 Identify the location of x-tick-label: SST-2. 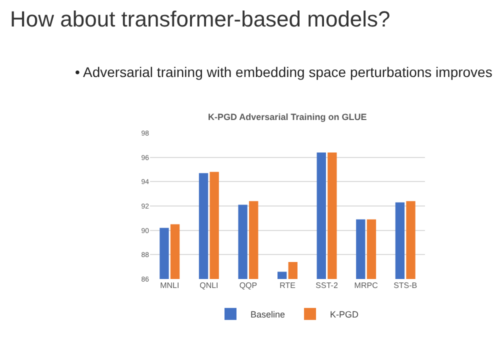
(327, 285).